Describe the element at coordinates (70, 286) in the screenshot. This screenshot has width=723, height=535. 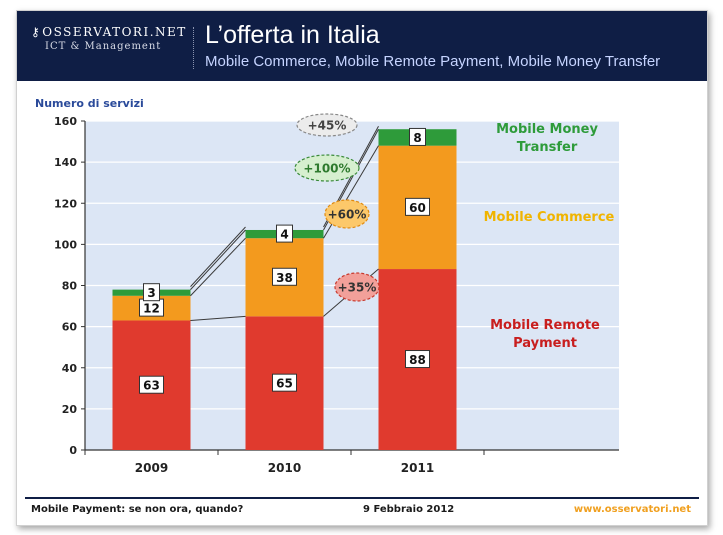
I see `y-tick-label: 80` at that location.